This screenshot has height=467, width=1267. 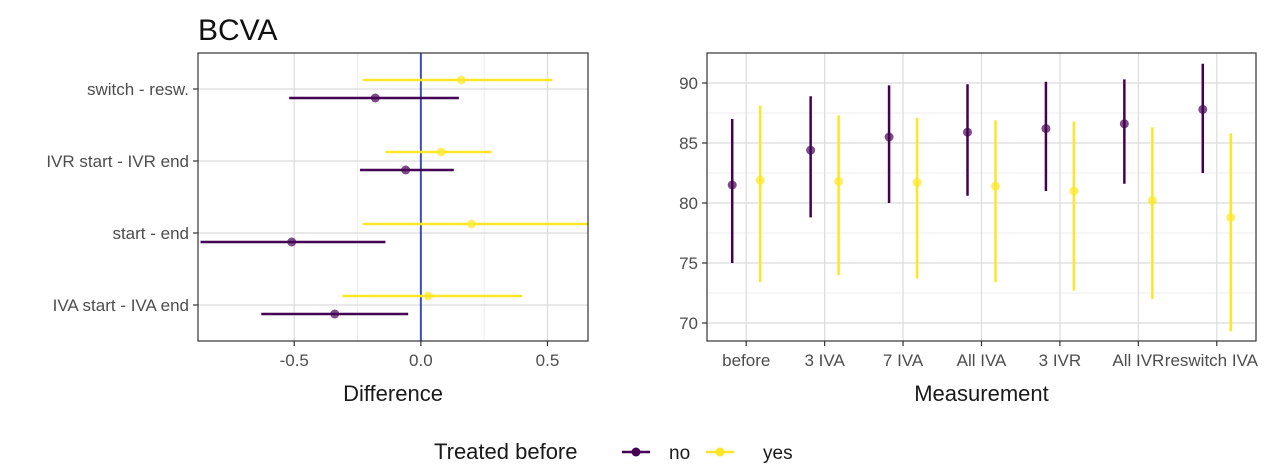 What do you see at coordinates (1203, 109) in the screenshot?
I see `point-no-reswitch-iva` at bounding box center [1203, 109].